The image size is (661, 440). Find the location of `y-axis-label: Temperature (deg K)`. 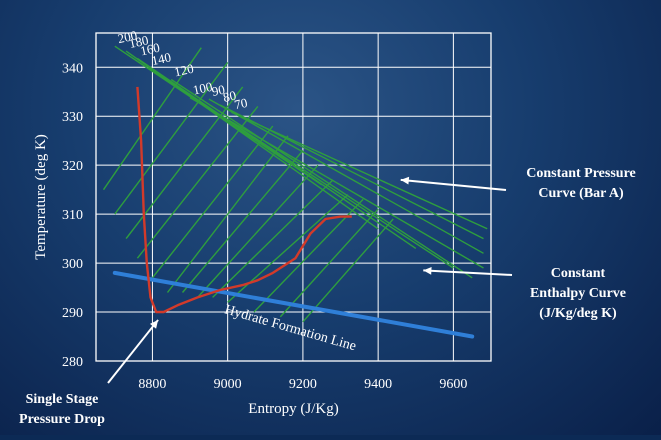

y-axis-label: Temperature (deg K) is located at coordinates (41, 197).